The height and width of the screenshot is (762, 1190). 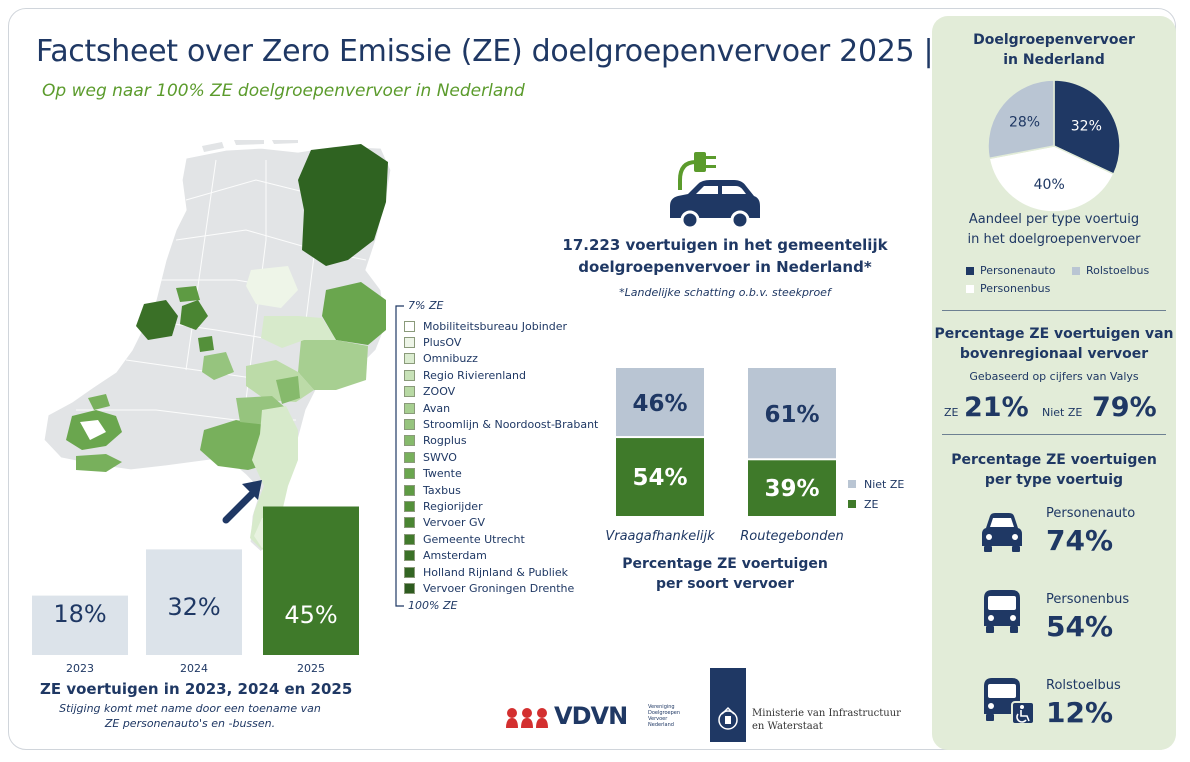 I want to click on stack-legend-ze: ZE, so click(x=871, y=504).